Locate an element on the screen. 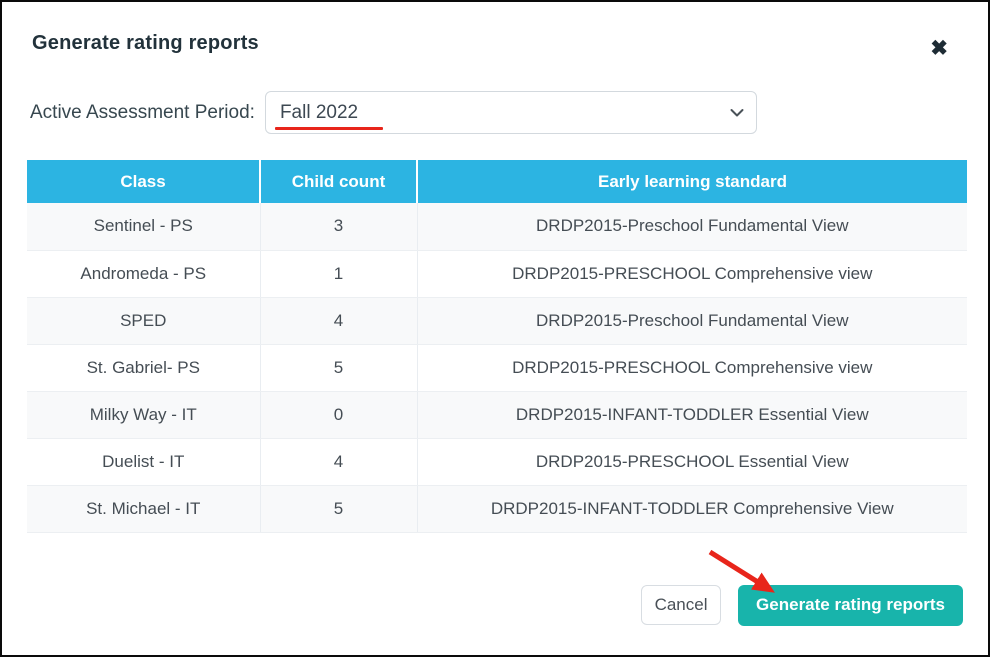  standard-cell: DRDP2015-PRESCHOOL Essential View is located at coordinates (691, 462).